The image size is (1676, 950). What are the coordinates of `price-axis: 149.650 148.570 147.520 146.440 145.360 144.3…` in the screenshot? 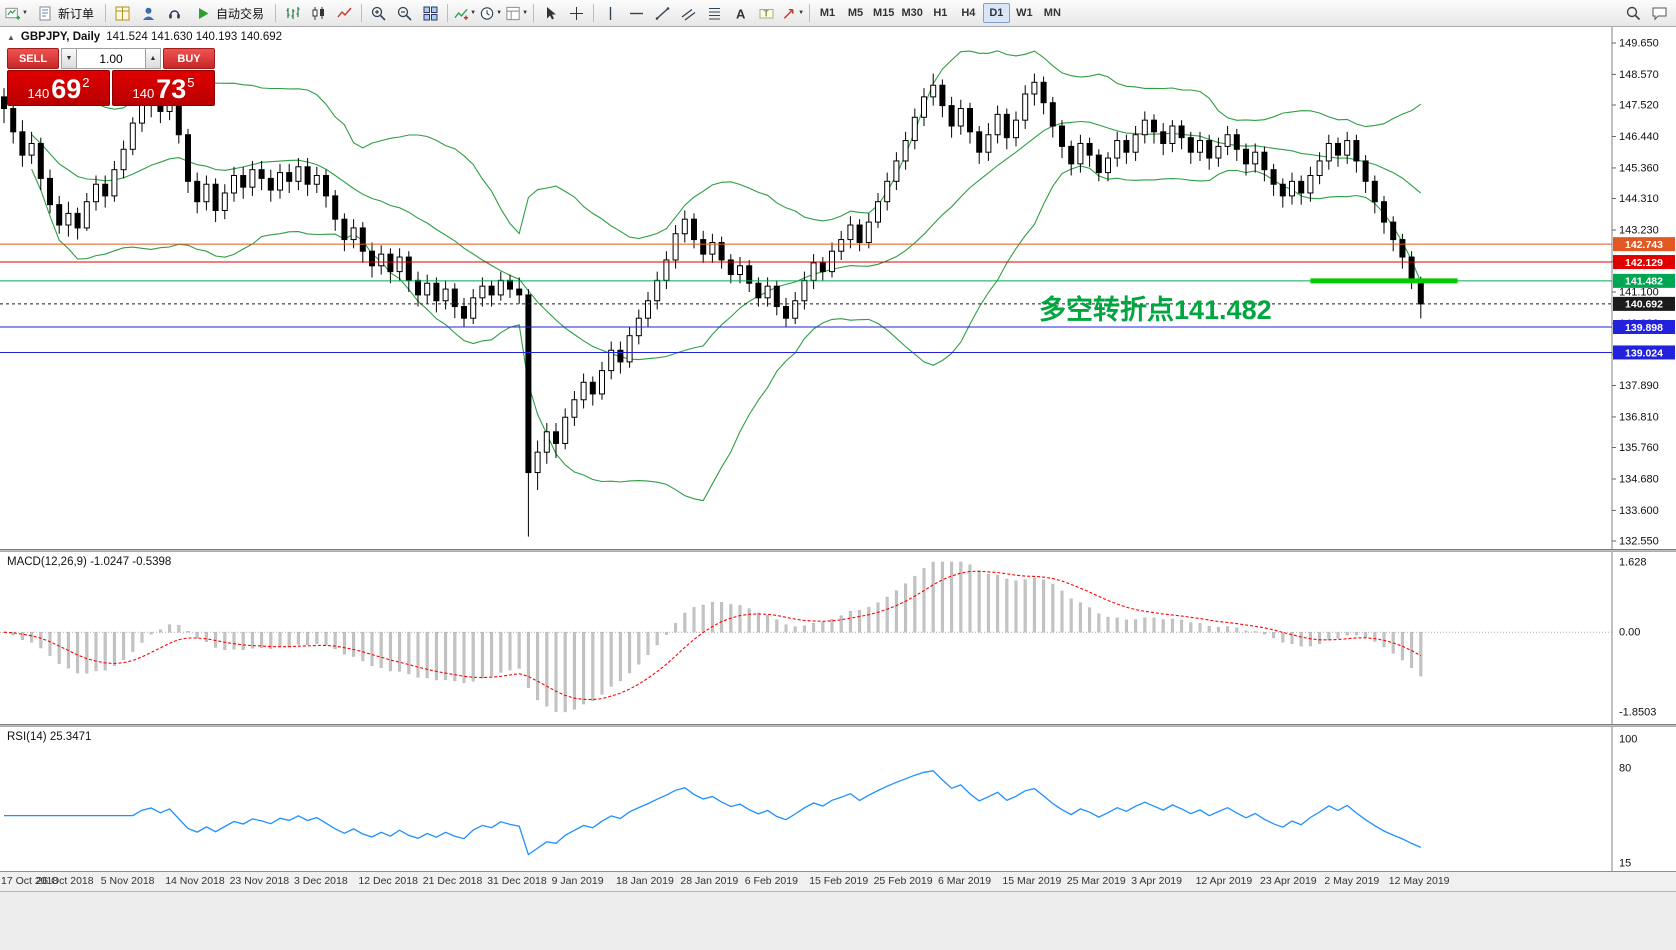 It's located at (1635, 288).